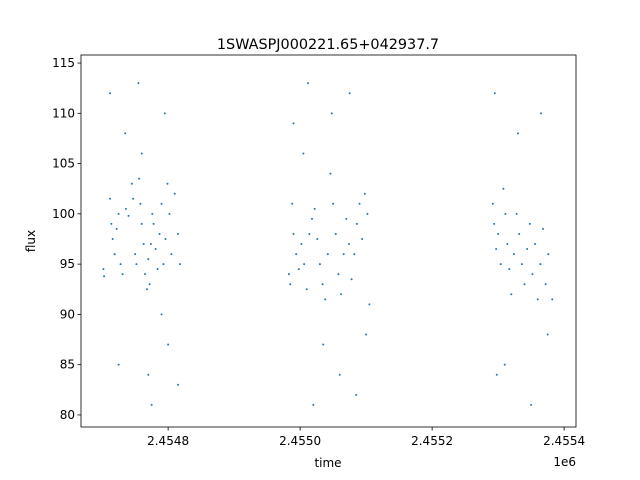  What do you see at coordinates (564, 441) in the screenshot?
I see `x-tick-label: 2.4554` at bounding box center [564, 441].